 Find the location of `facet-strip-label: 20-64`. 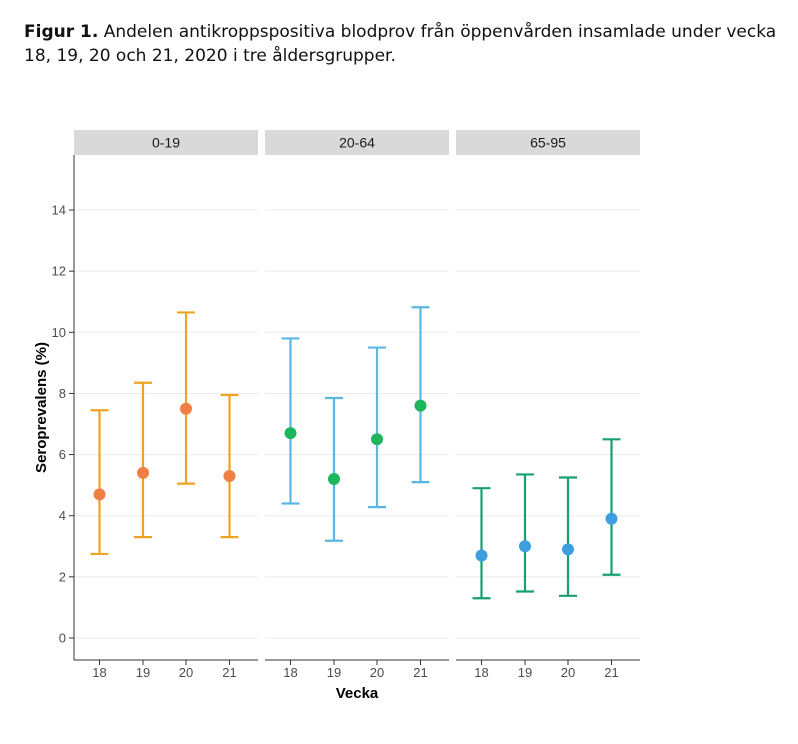

facet-strip-label: 20-64 is located at coordinates (357, 143).